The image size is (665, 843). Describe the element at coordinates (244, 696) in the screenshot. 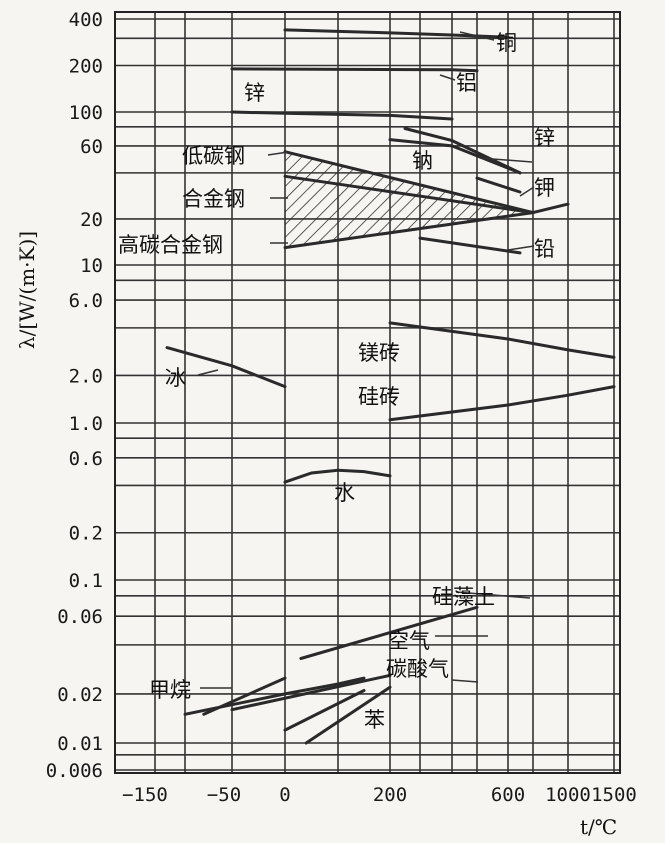

I see `series-line-甲烷` at that location.